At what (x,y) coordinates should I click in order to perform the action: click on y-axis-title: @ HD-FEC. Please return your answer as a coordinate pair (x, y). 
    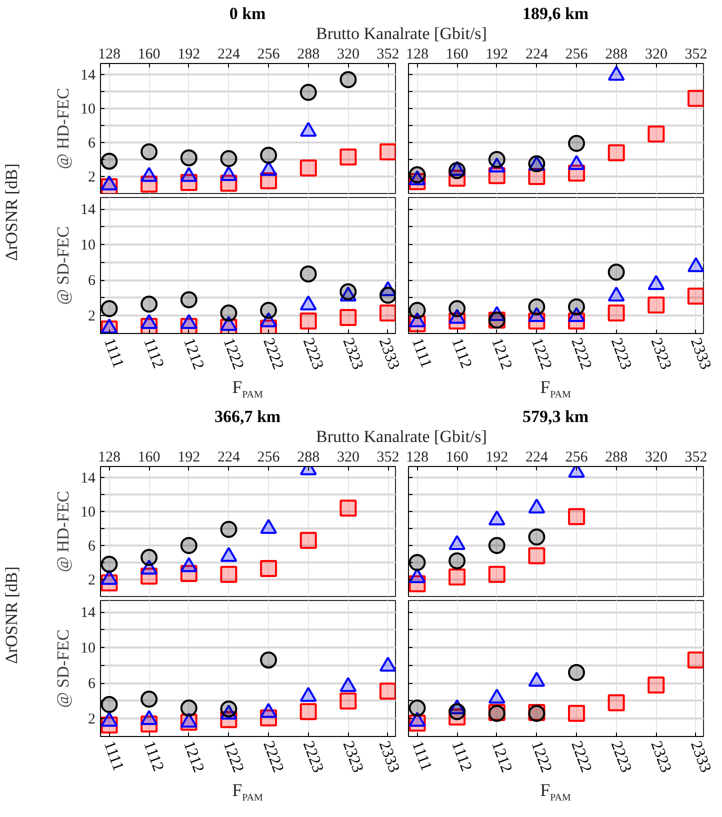
    Looking at the image, I should click on (63, 129).